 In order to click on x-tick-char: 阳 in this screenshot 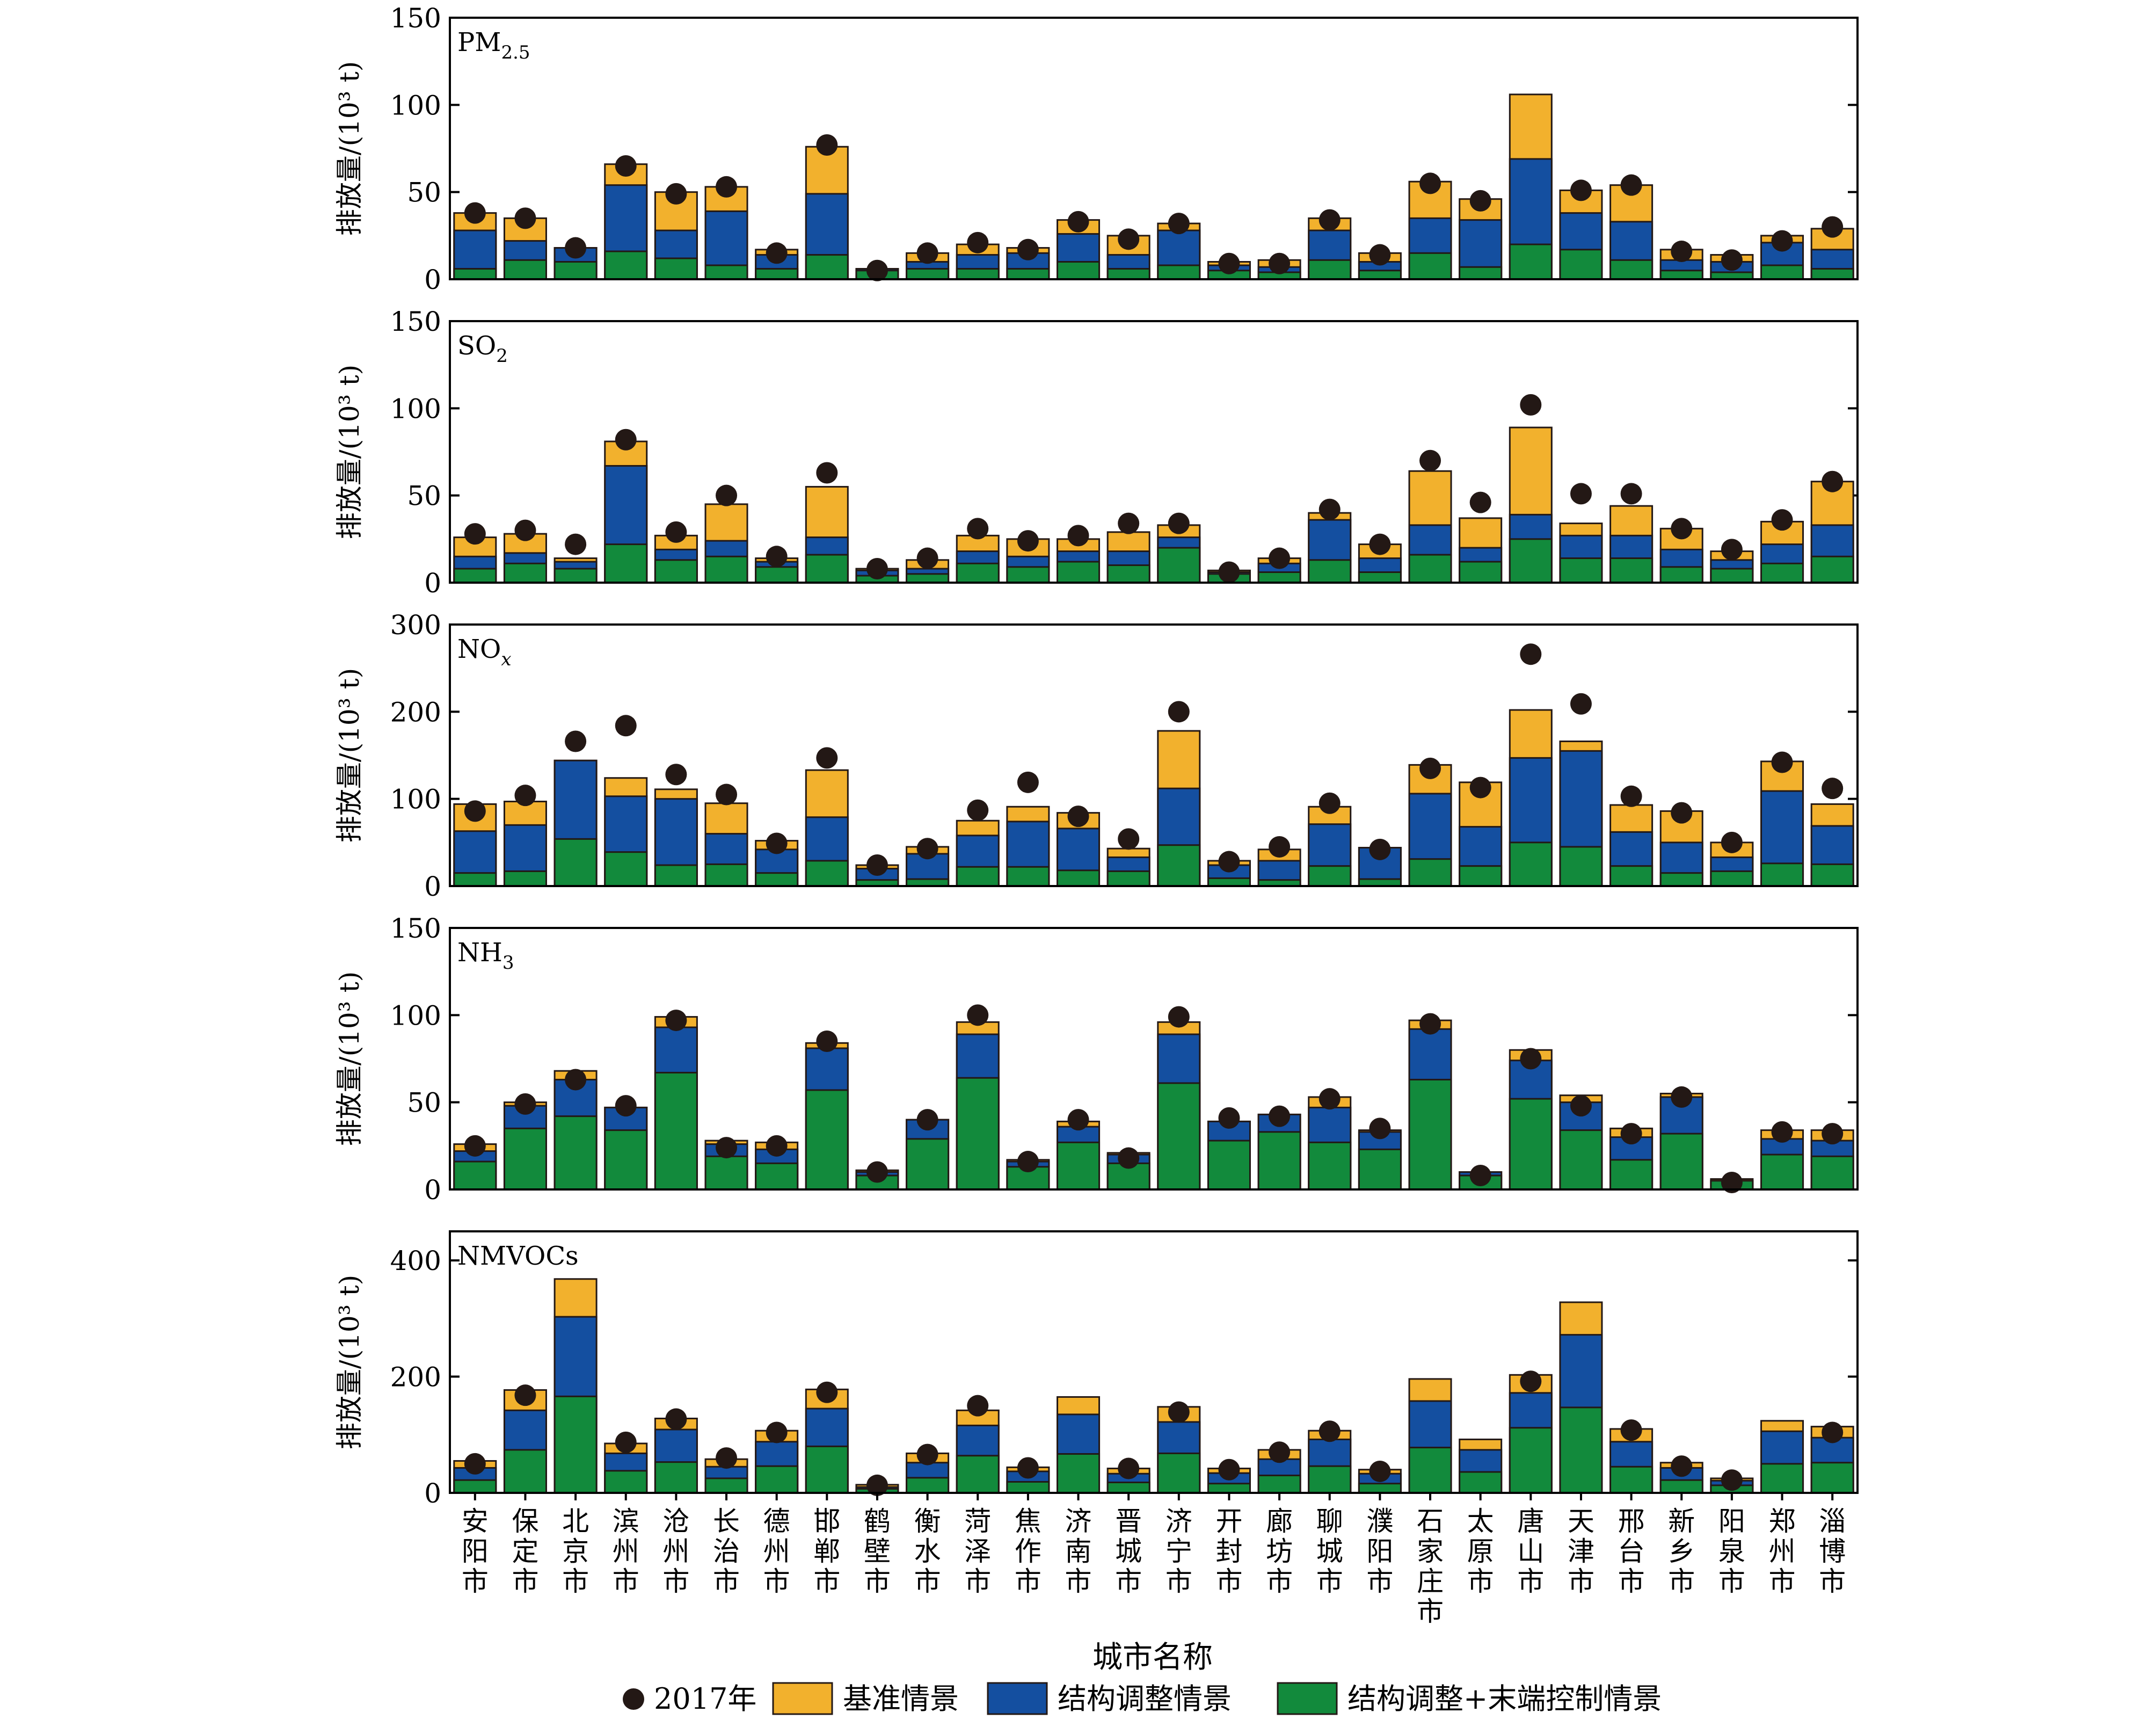, I will do `click(1731, 1521)`.